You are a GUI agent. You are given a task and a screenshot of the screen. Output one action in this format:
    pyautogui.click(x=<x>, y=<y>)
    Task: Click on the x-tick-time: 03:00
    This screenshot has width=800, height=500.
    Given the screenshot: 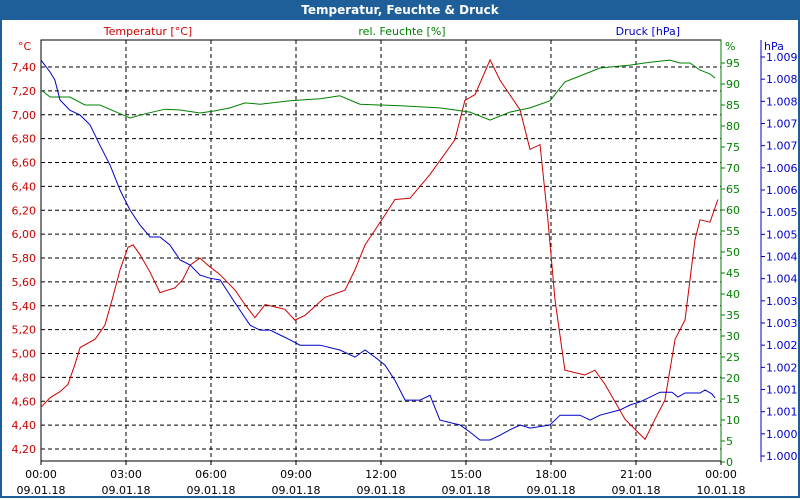 What is the action you would take?
    pyautogui.click(x=126, y=474)
    